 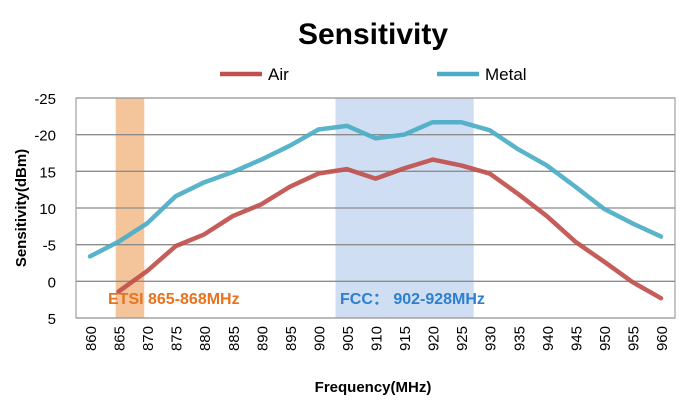 I want to click on band-label: FCC： 902-928MHz, so click(x=412, y=299).